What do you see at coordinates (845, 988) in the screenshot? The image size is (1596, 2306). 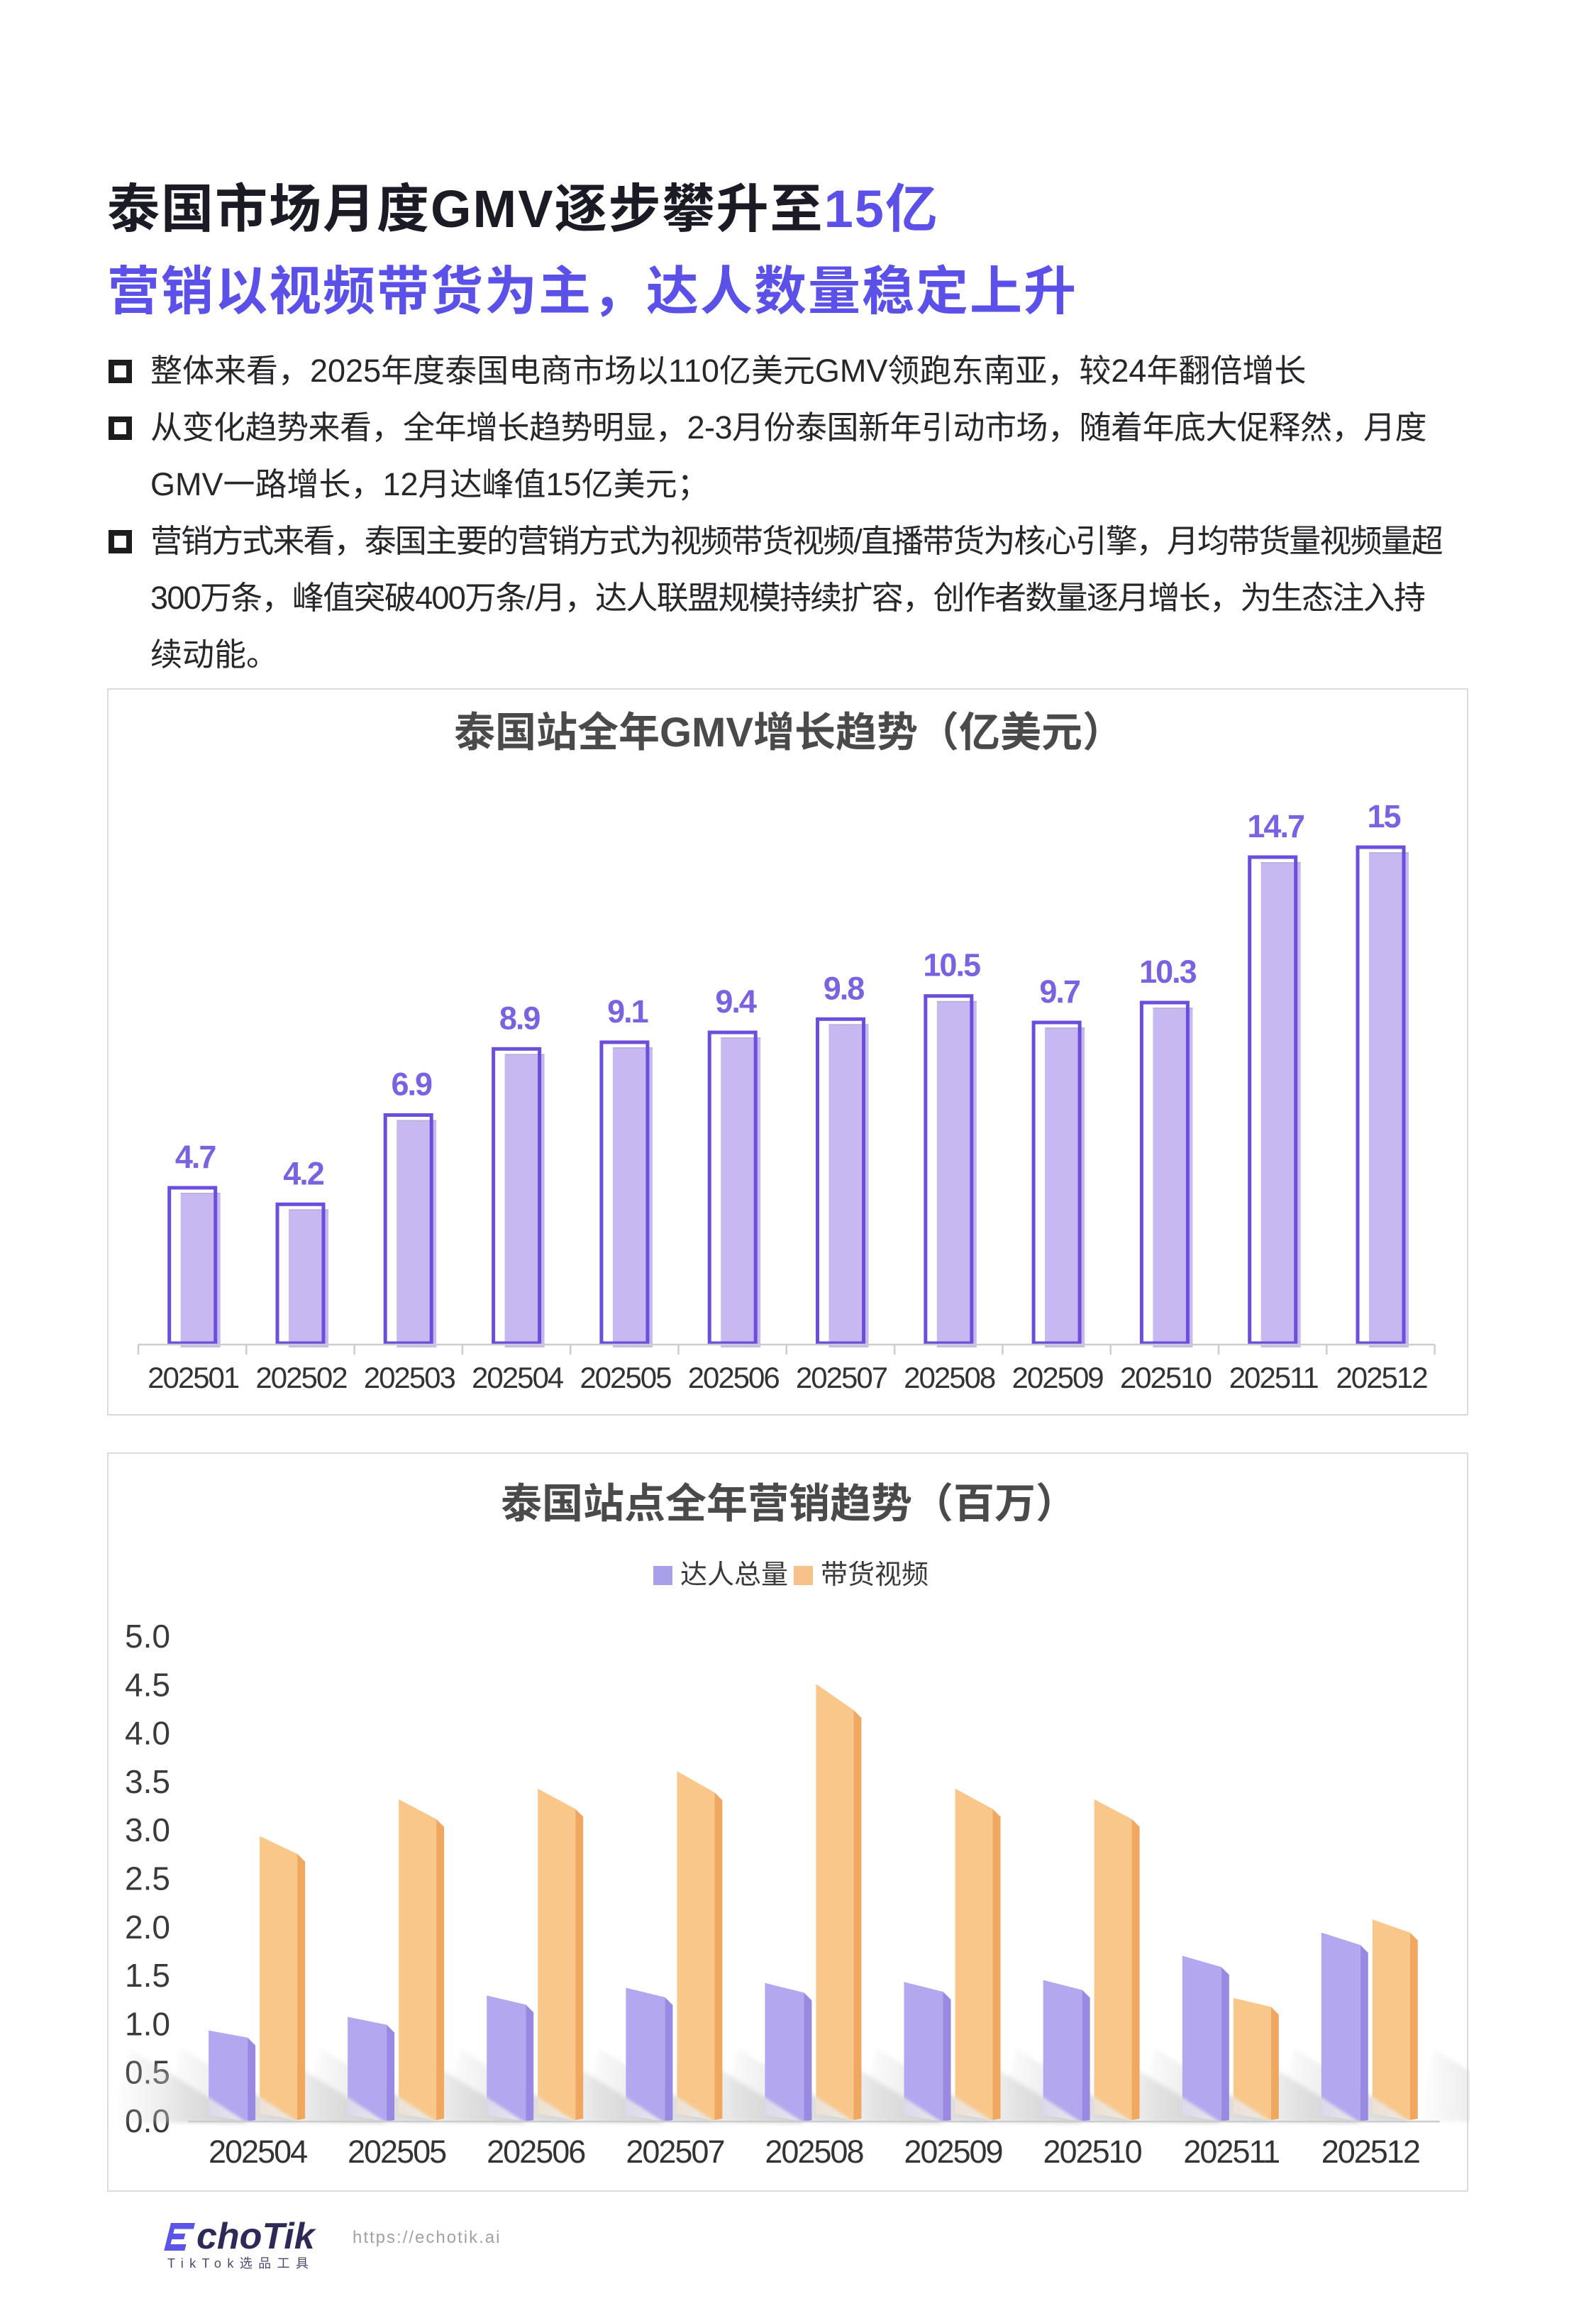 I see `svg-text: 9.8` at bounding box center [845, 988].